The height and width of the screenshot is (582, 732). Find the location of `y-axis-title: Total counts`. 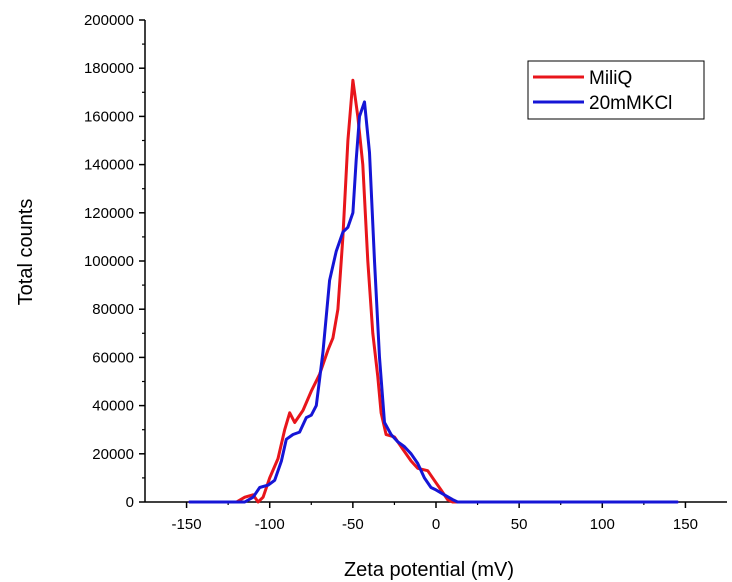

y-axis-title: Total counts is located at coordinates (26, 252).